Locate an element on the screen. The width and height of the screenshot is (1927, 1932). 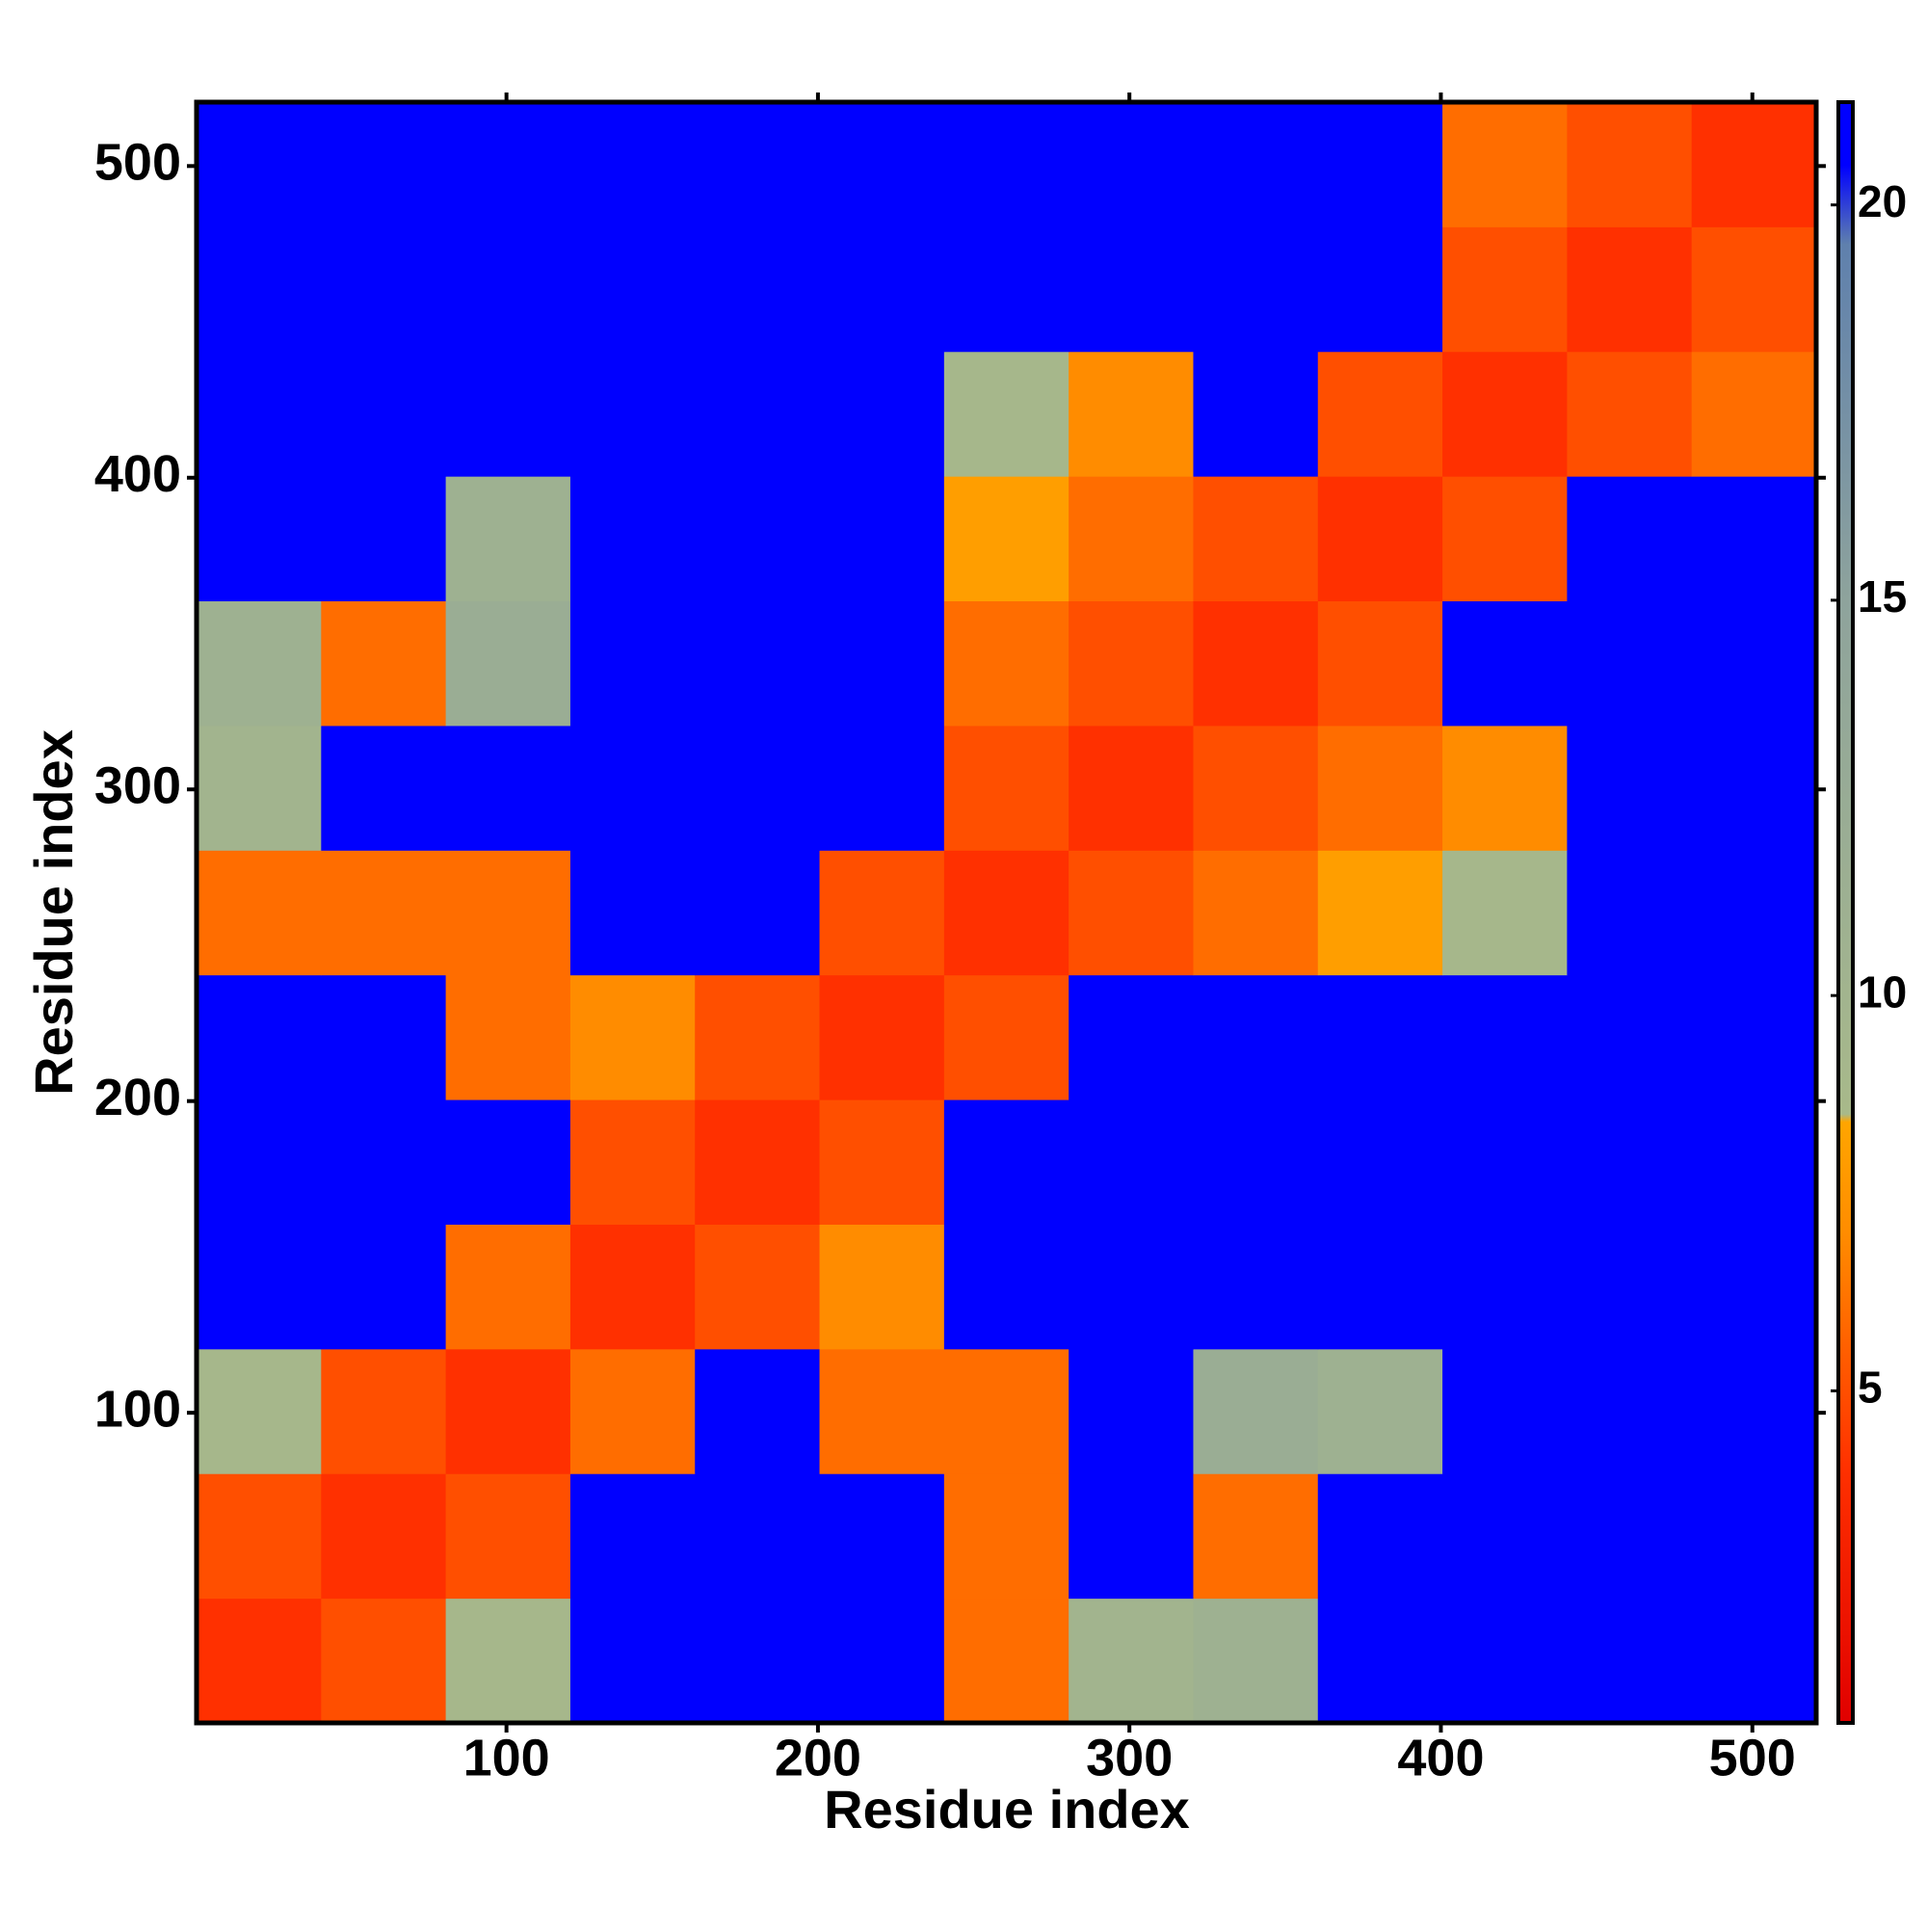
colorbar-tick-label: 5 is located at coordinates (1871, 1388).